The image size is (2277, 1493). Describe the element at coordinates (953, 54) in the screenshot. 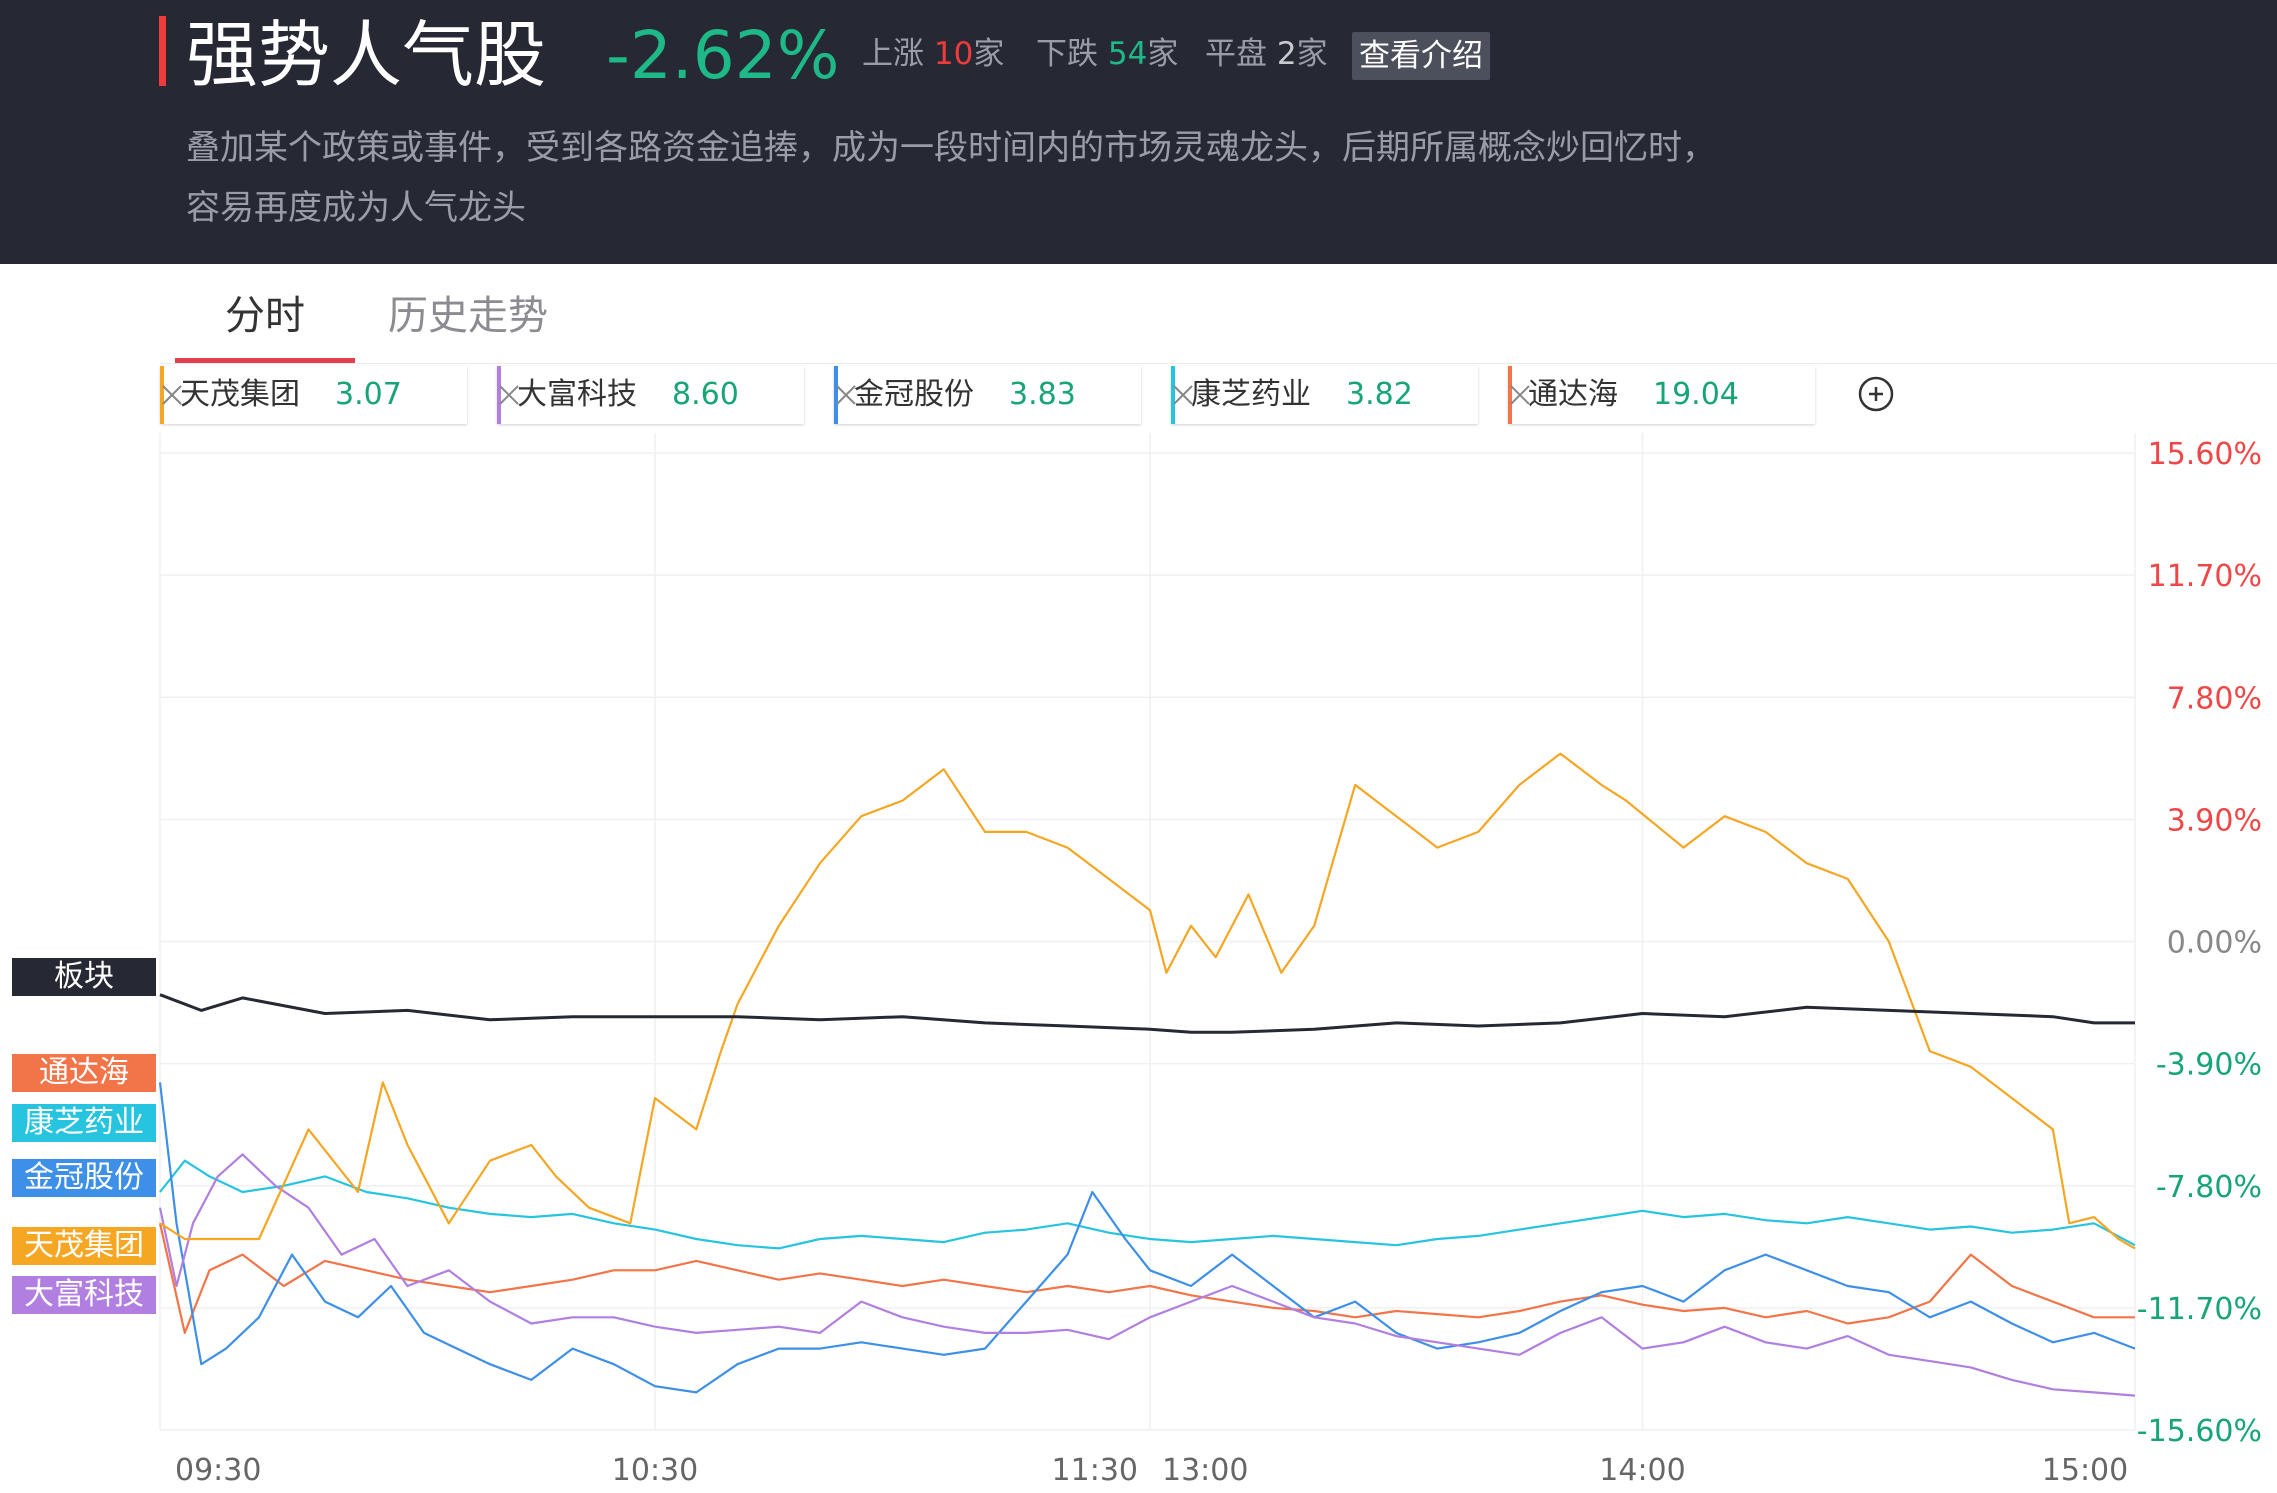

I see `up-count: 10` at that location.